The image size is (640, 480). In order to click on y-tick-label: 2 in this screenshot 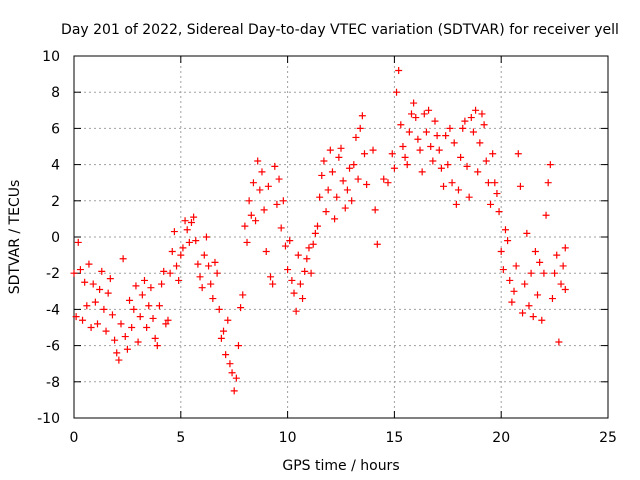, I will do `click(55, 202)`.